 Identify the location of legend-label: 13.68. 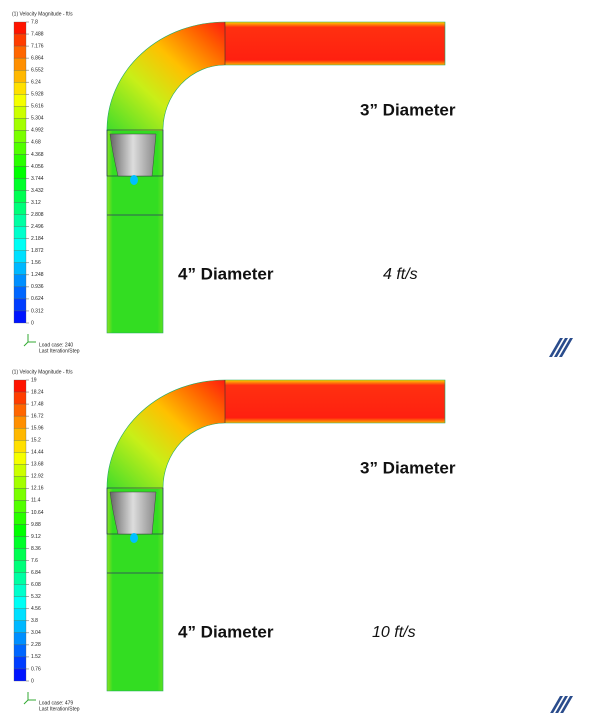
(37, 465).